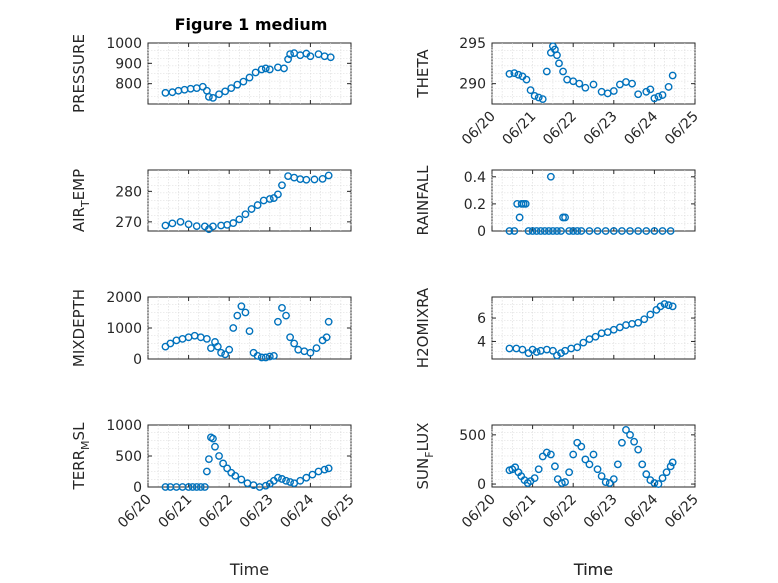 The height and width of the screenshot is (583, 778). Describe the element at coordinates (481, 342) in the screenshot. I see `y-tick-label: 4` at that location.